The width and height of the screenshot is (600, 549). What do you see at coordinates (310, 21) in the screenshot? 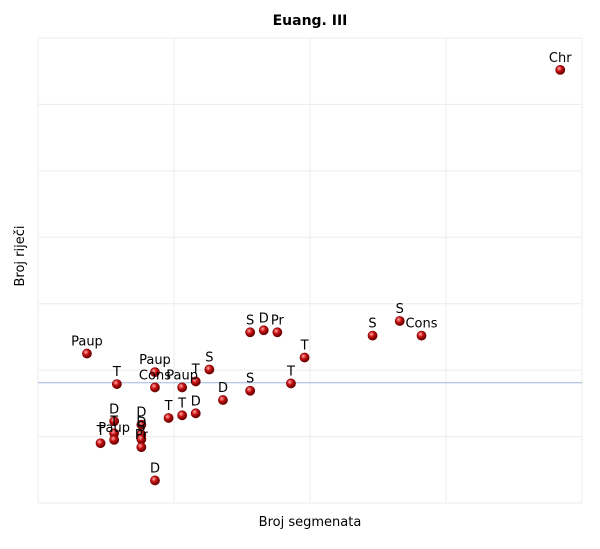
I see `chart-title: Euang. III` at bounding box center [310, 21].